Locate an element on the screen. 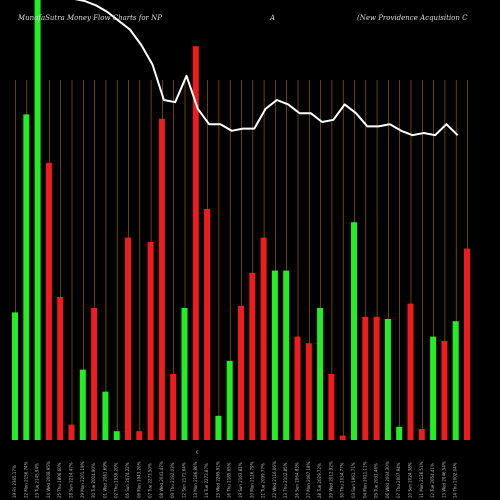 This screenshot has height=500, width=500. x-tick-label: 20 Mon 2126.79% is located at coordinates (251, 479).